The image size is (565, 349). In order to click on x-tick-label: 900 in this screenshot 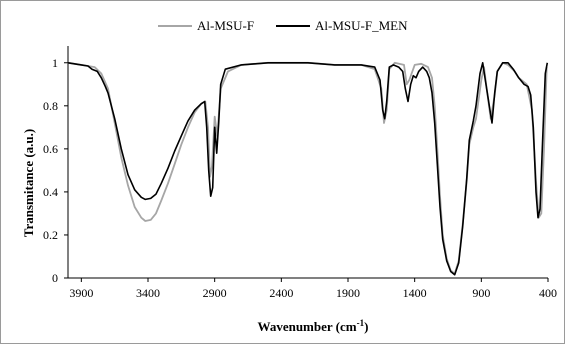, I will do `click(481, 293)`.